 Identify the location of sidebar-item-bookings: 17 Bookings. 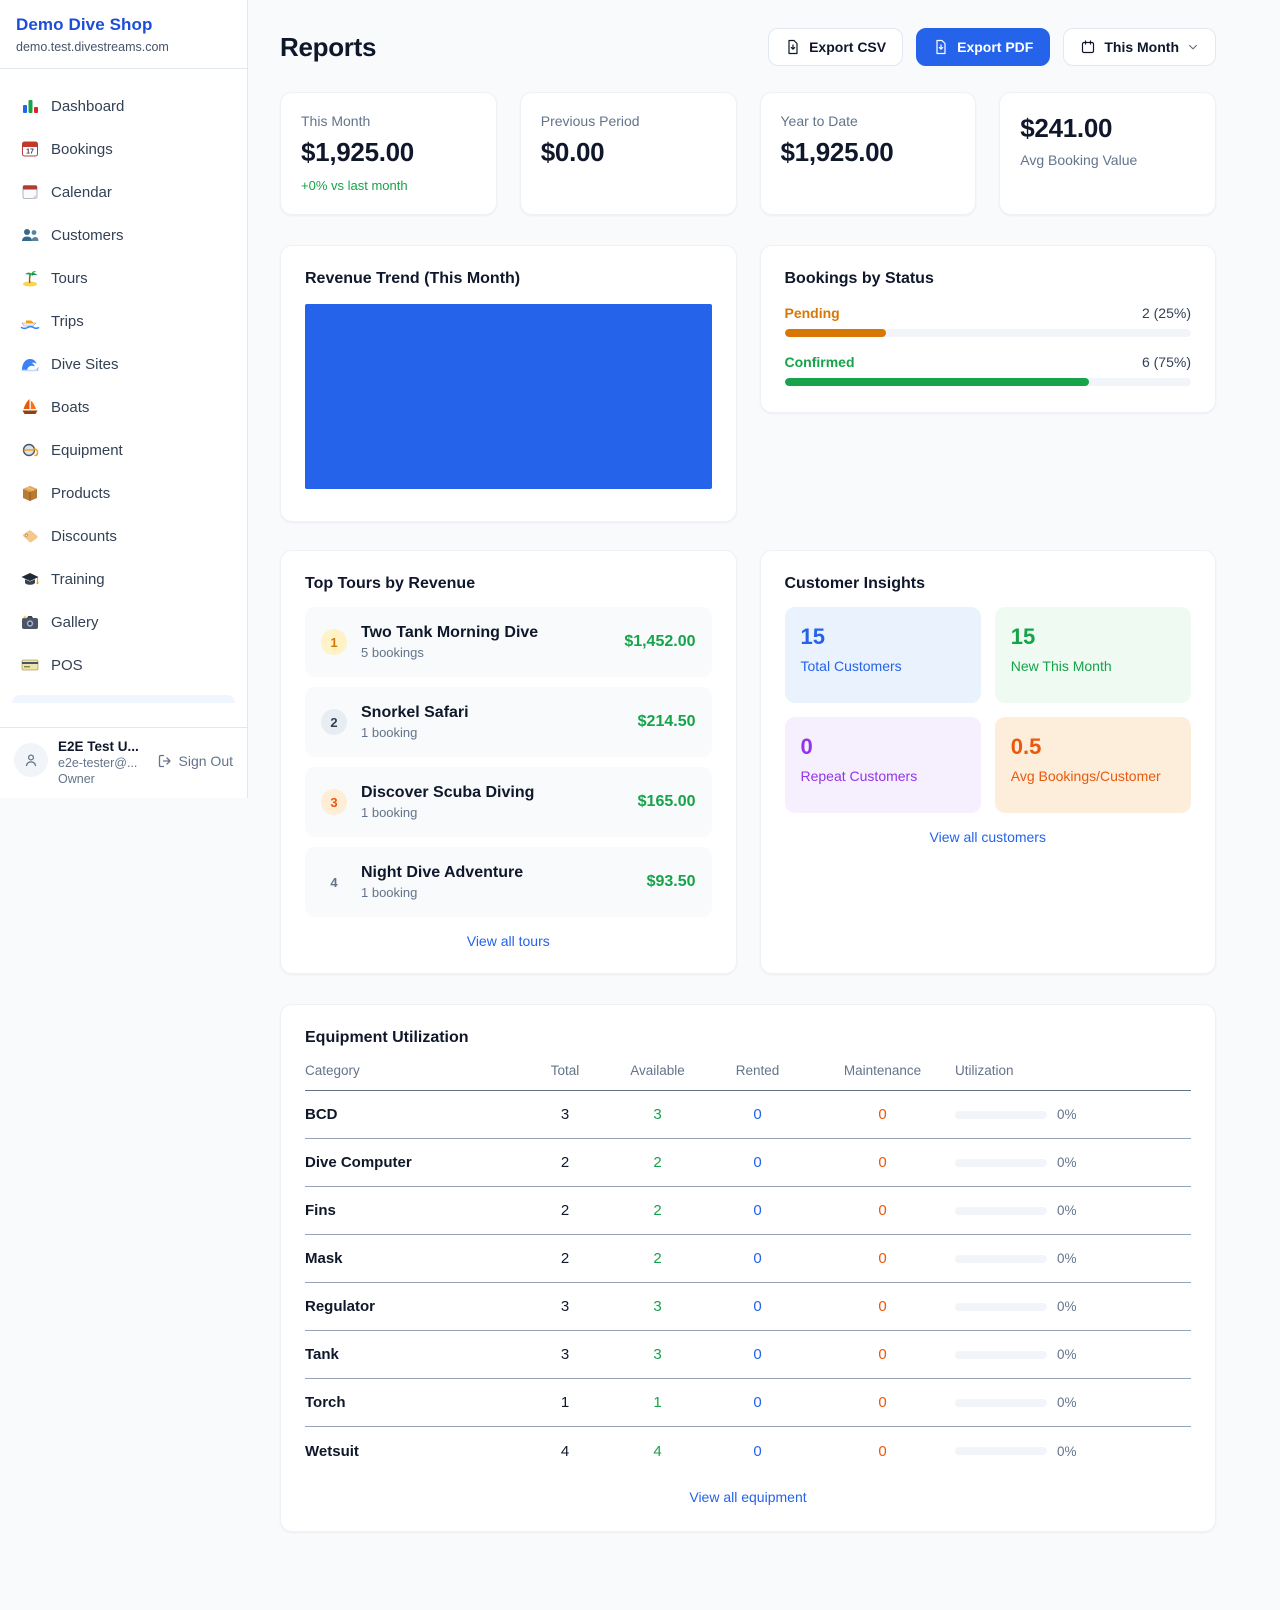
(123, 149).